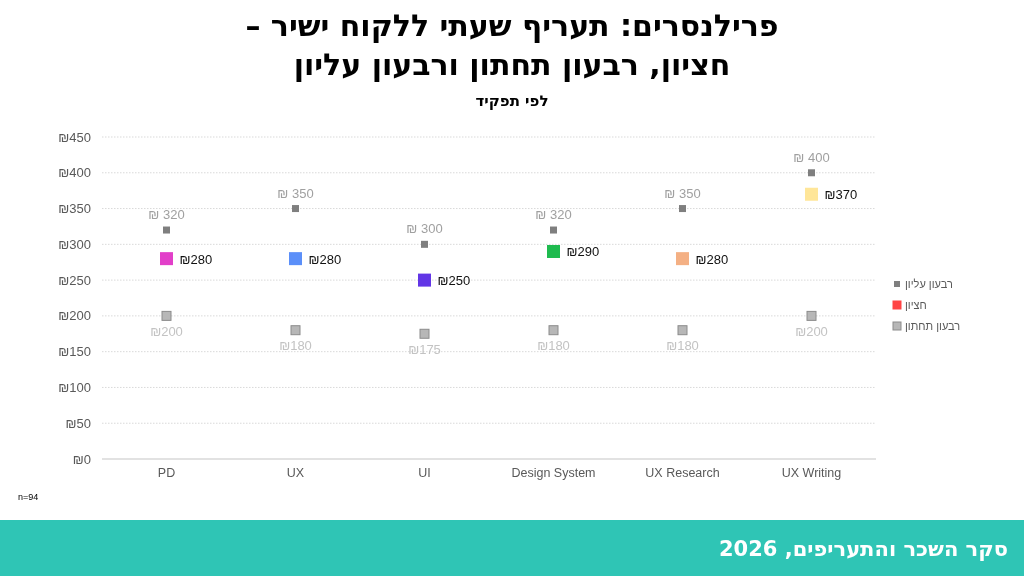 This screenshot has height=576, width=1024. What do you see at coordinates (74, 209) in the screenshot?
I see `y-tick-label: ₪350` at bounding box center [74, 209].